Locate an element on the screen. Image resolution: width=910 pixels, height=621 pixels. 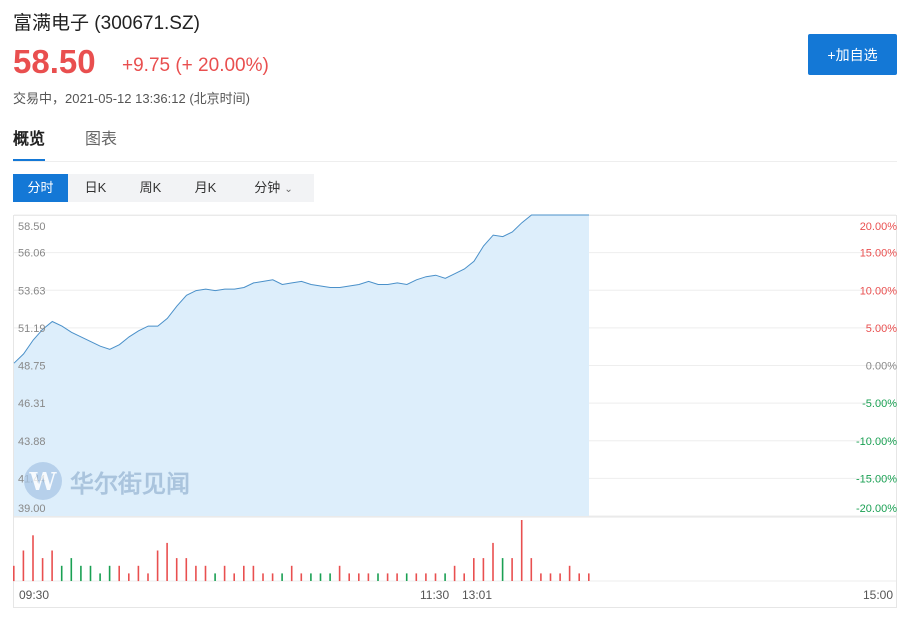
period-weekly: 周K is located at coordinates (150, 187).